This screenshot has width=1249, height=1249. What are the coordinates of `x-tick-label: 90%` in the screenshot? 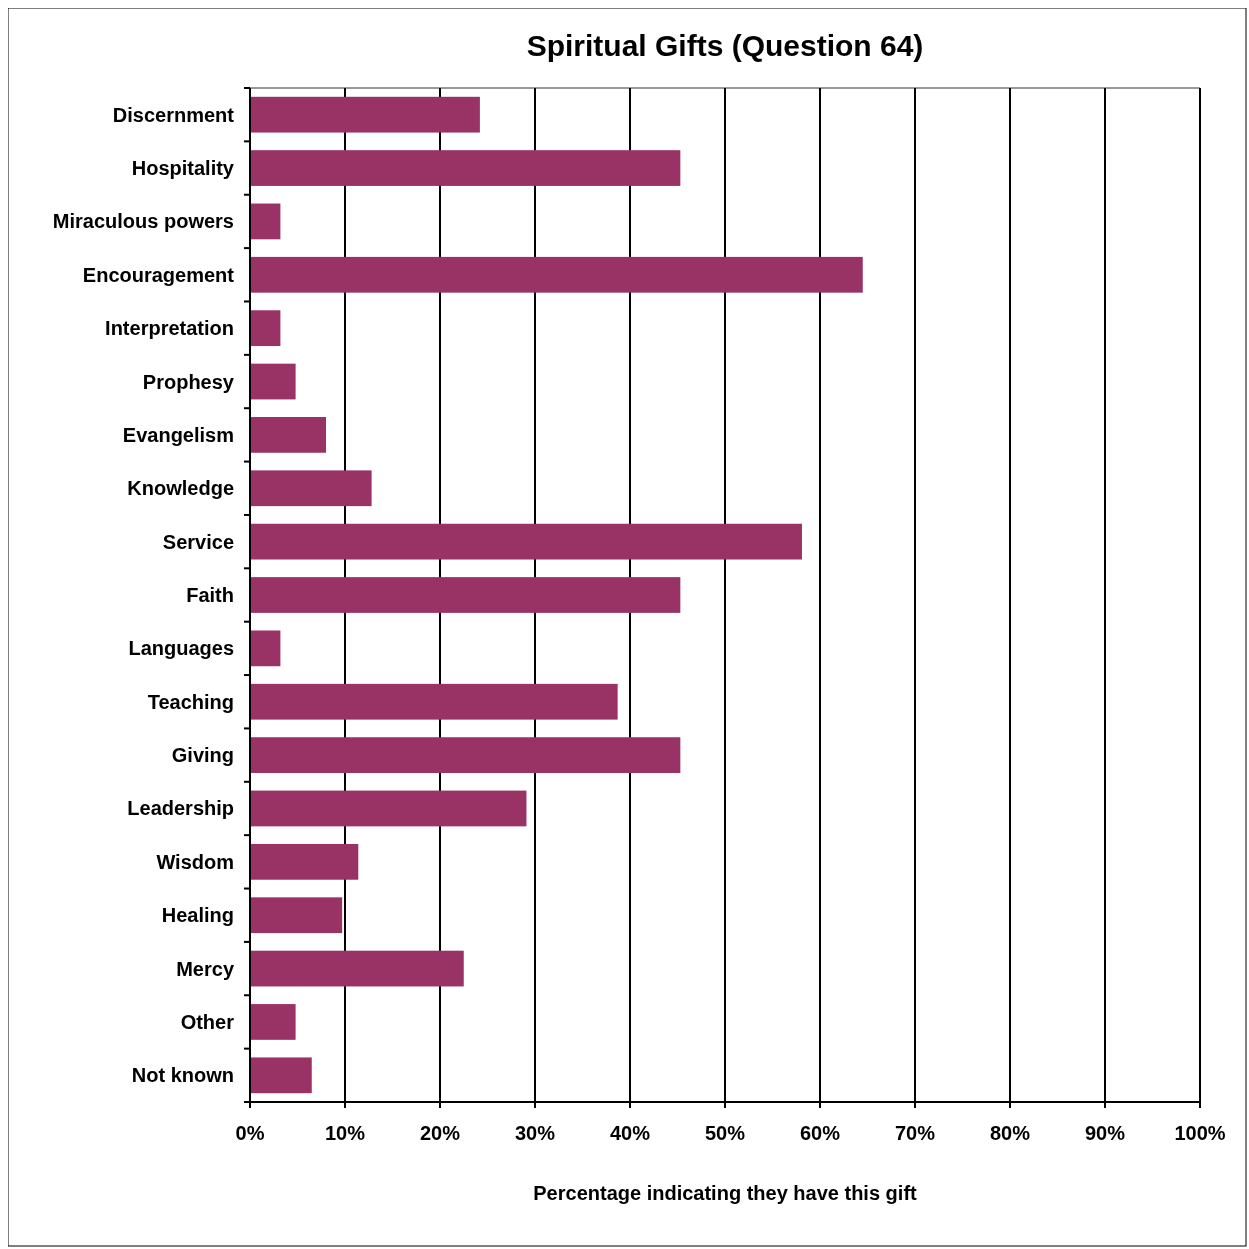 It's located at (1105, 1133).